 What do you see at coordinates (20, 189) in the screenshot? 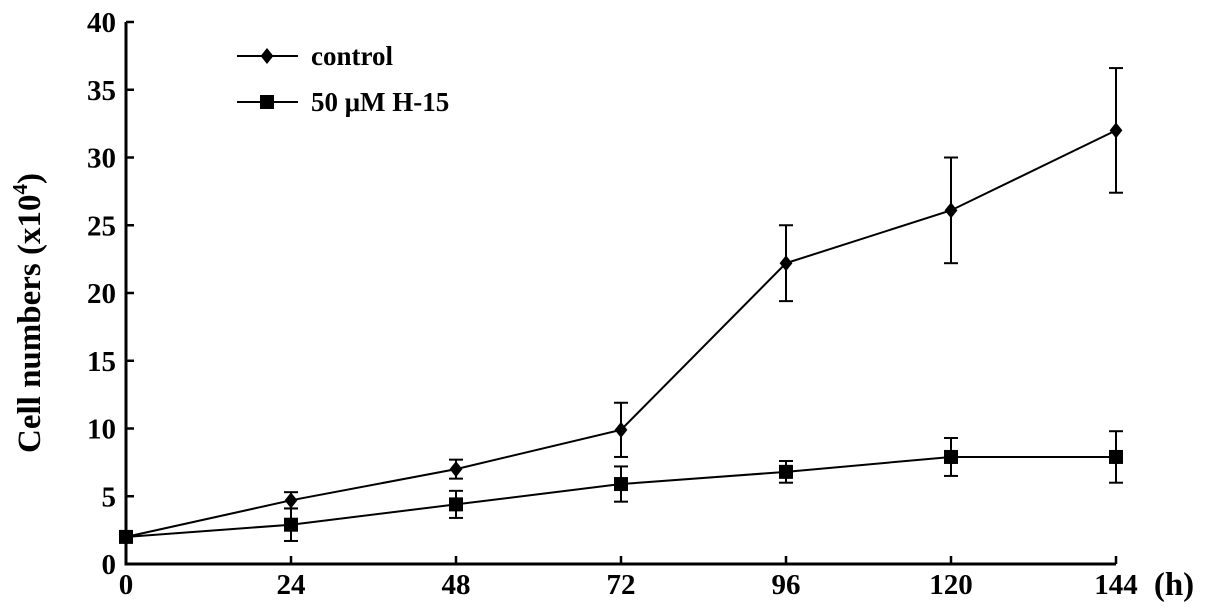
I see `y-axis-title-superscript: 4` at bounding box center [20, 189].